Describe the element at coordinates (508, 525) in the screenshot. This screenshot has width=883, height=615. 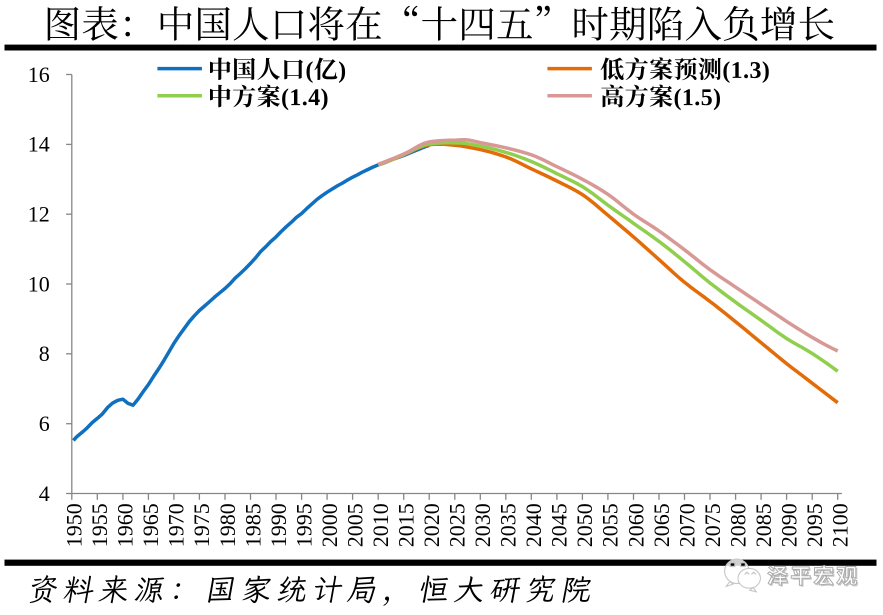
I see `svg-text: 2035` at that location.